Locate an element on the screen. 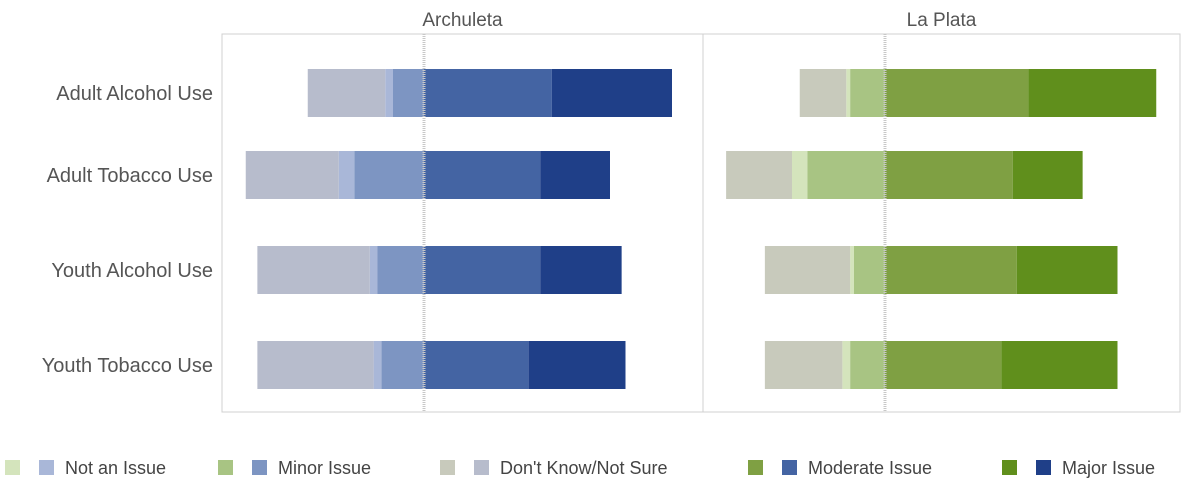 The height and width of the screenshot is (485, 1192). bar-la-plata-youth-tobacco-use-don-t-know-not-sure is located at coordinates (803, 365).